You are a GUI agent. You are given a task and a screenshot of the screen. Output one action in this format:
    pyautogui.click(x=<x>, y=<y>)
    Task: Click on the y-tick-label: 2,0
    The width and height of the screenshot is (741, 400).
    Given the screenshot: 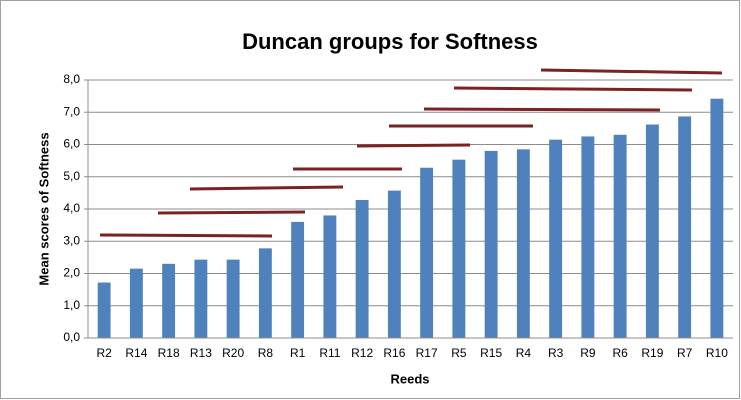 What is the action you would take?
    pyautogui.click(x=71, y=273)
    